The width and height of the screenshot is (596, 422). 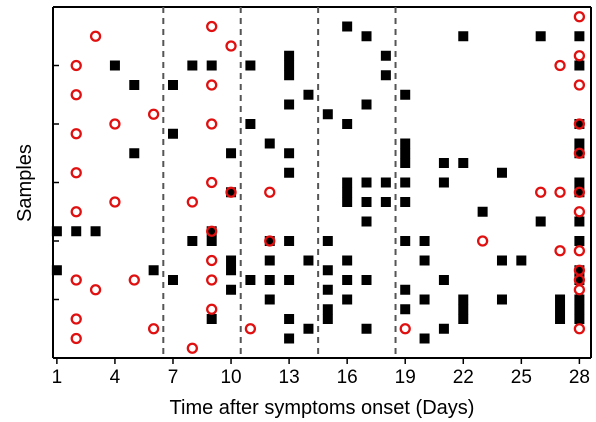 I want to click on x-axis-ticks: 1 4 7 10 13 16 19 22 25 28, so click(x=321, y=373).